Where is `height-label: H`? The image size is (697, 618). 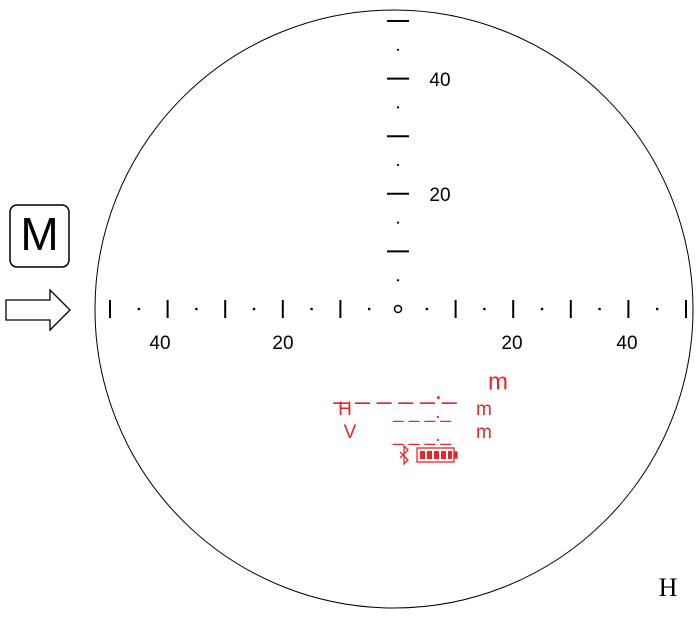 height-label: H is located at coordinates (345, 409).